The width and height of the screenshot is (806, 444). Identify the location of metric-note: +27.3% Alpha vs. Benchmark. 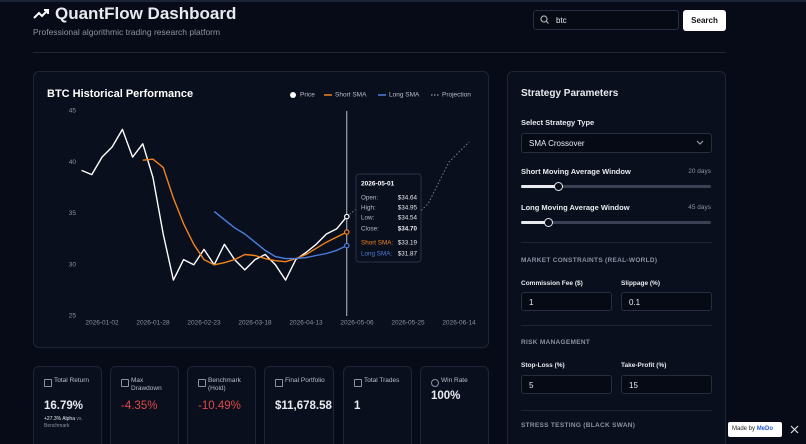
(70, 423).